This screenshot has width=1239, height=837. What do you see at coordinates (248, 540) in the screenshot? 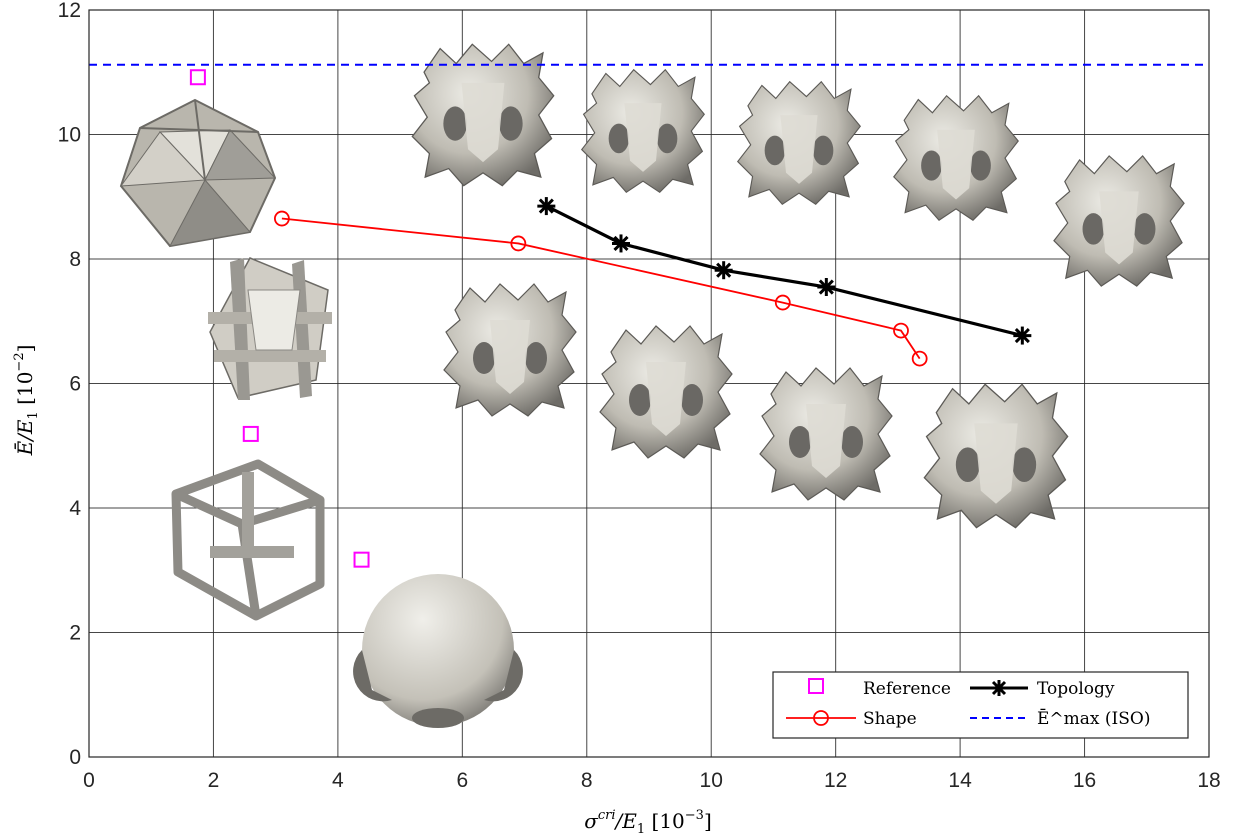
I see `cubic-frame-cell` at bounding box center [248, 540].